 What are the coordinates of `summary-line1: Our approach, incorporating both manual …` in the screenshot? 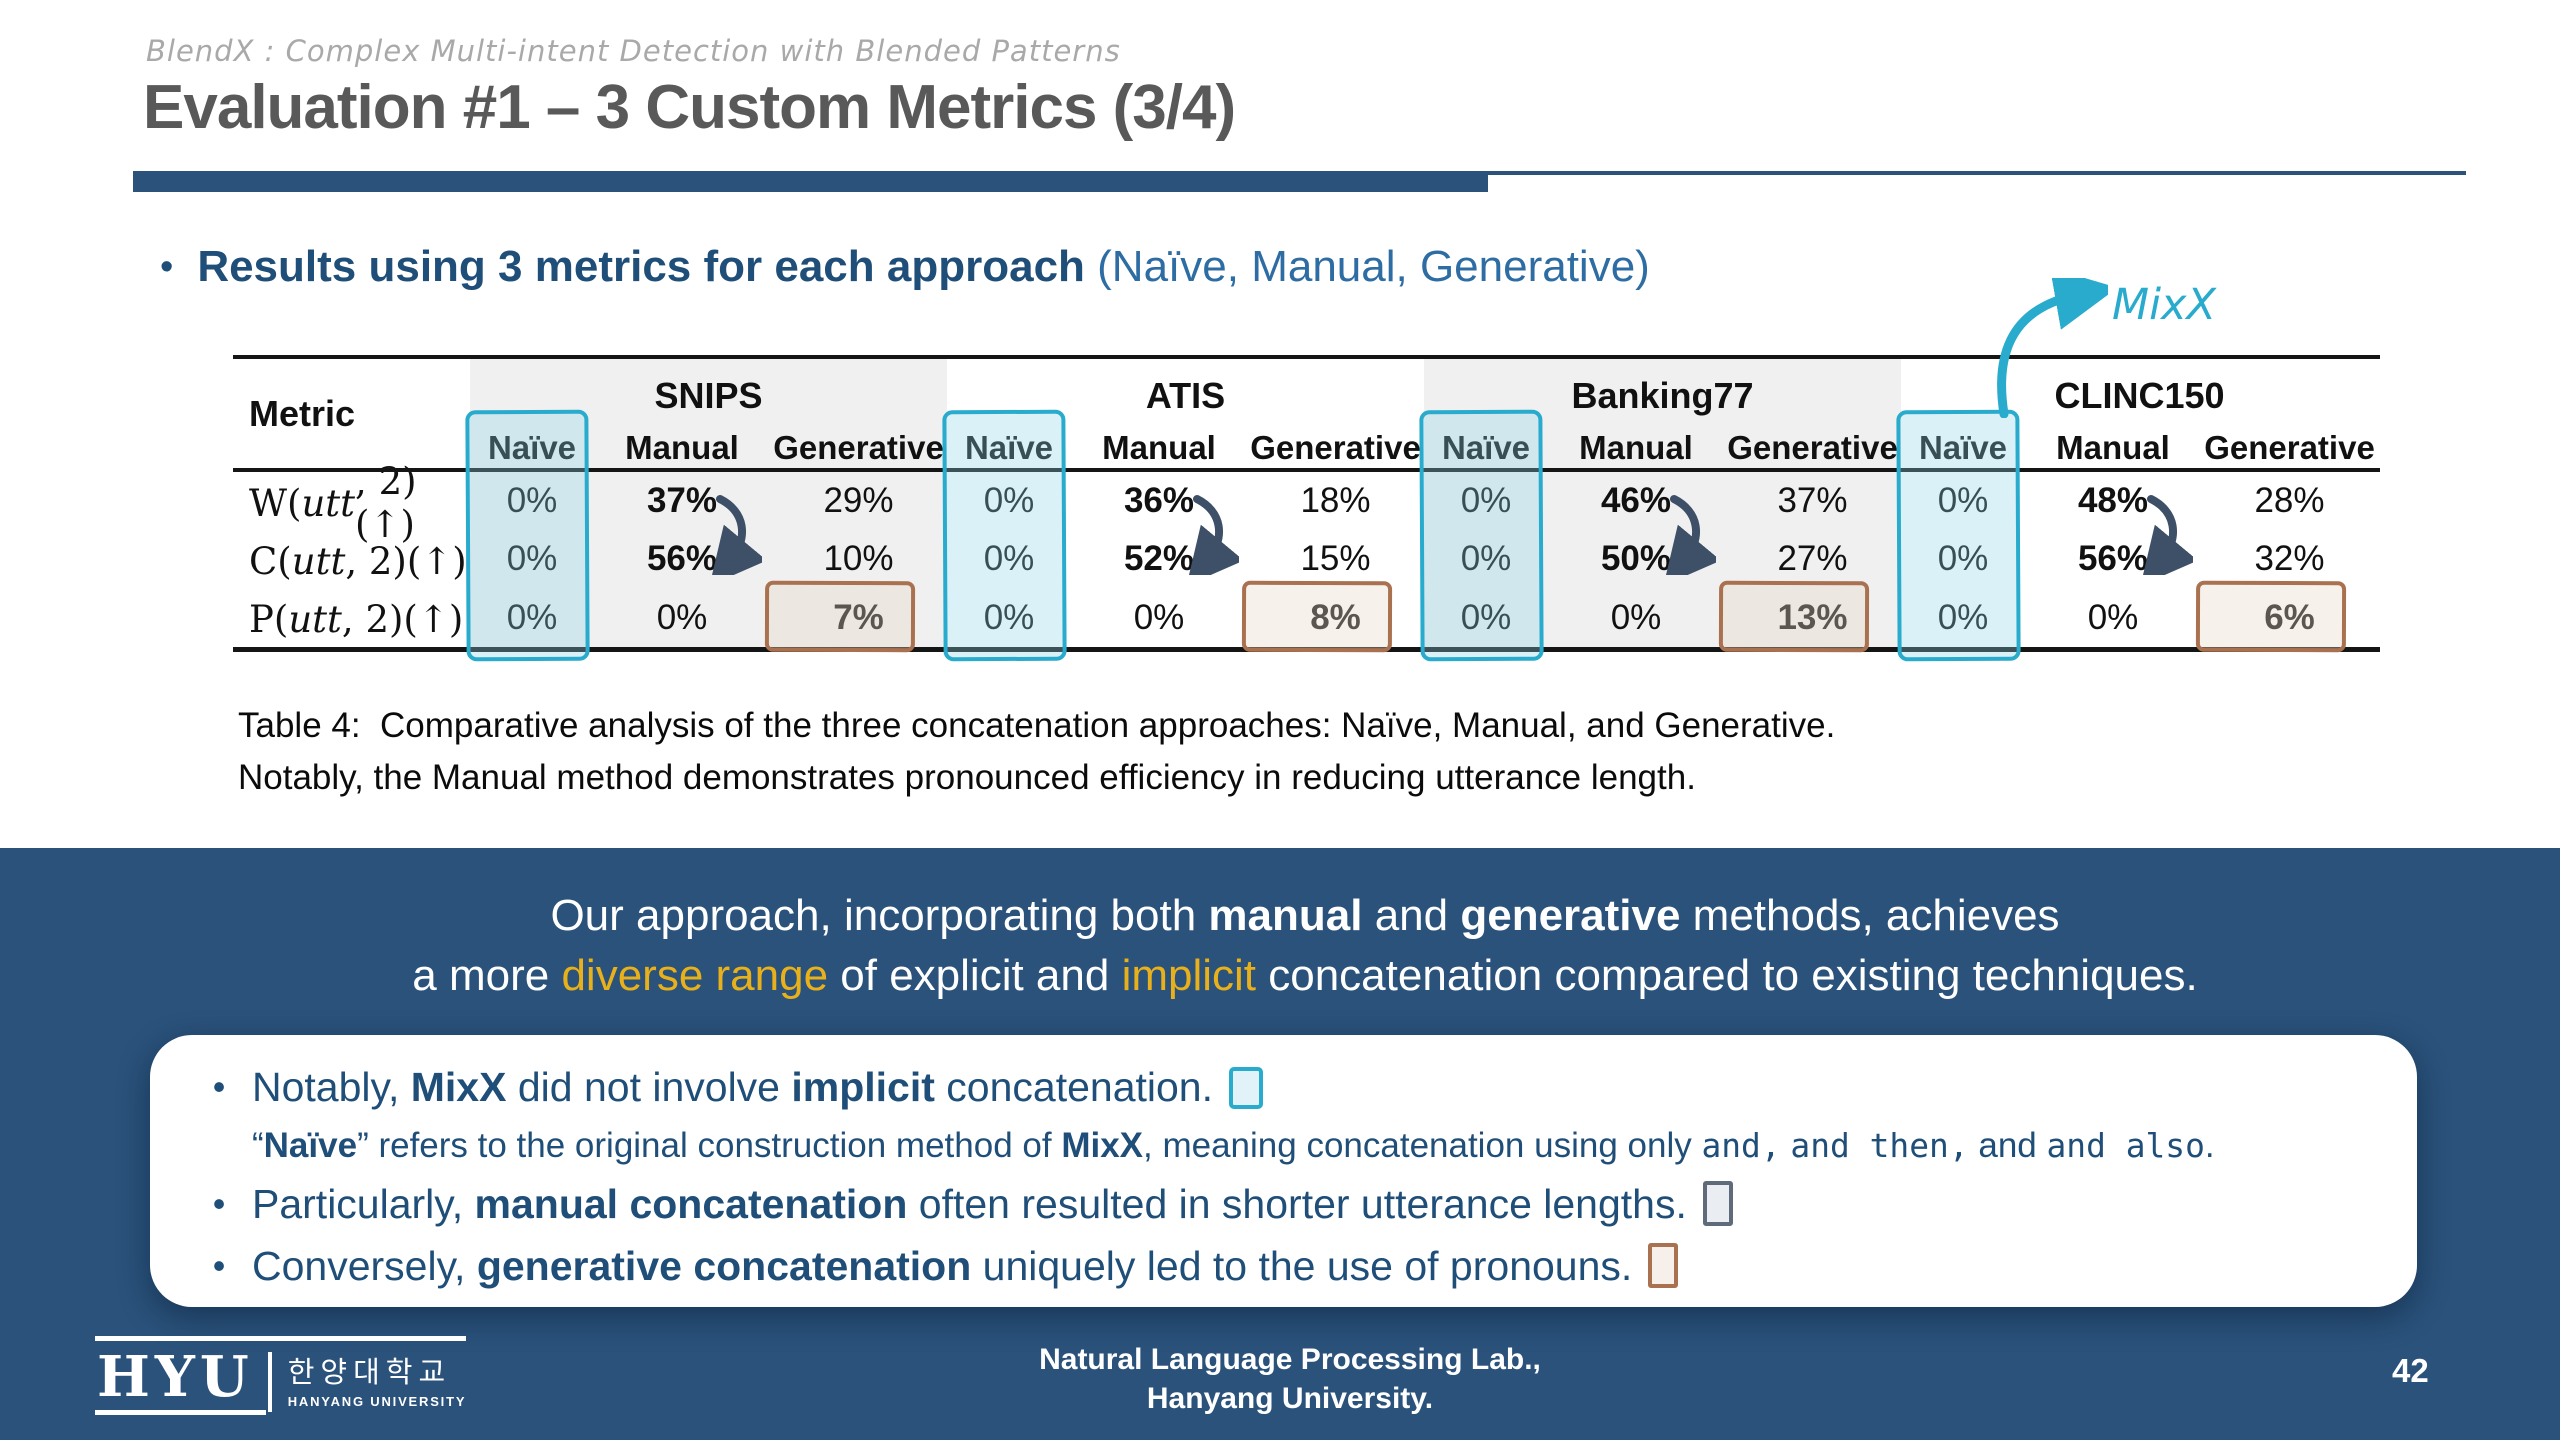 It's located at (1305, 915).